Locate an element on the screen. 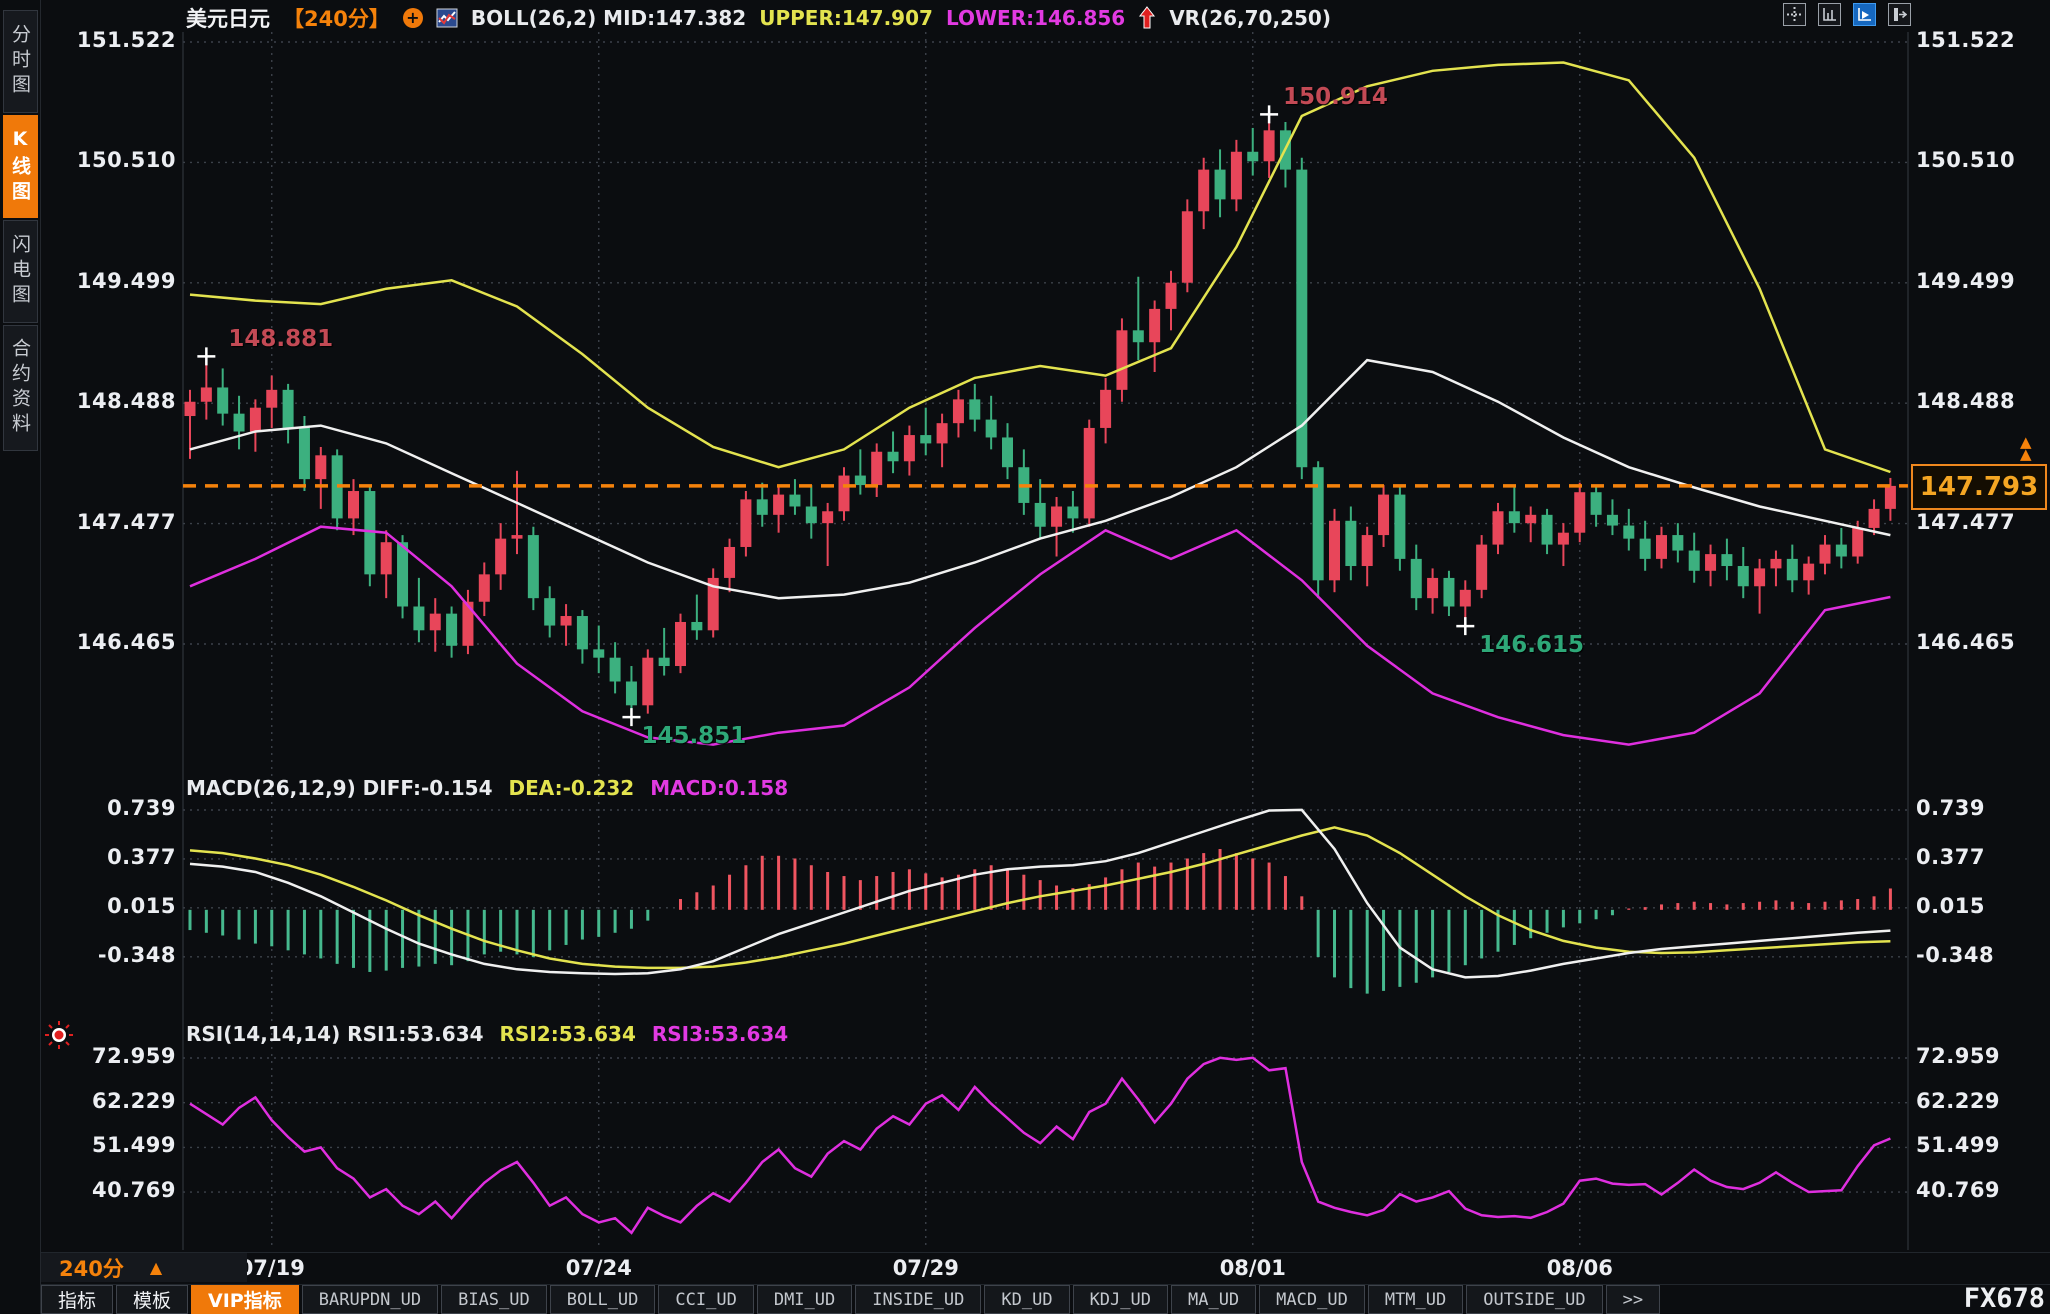 The image size is (2050, 1314). axis-scale-icon is located at coordinates (1829, 14).